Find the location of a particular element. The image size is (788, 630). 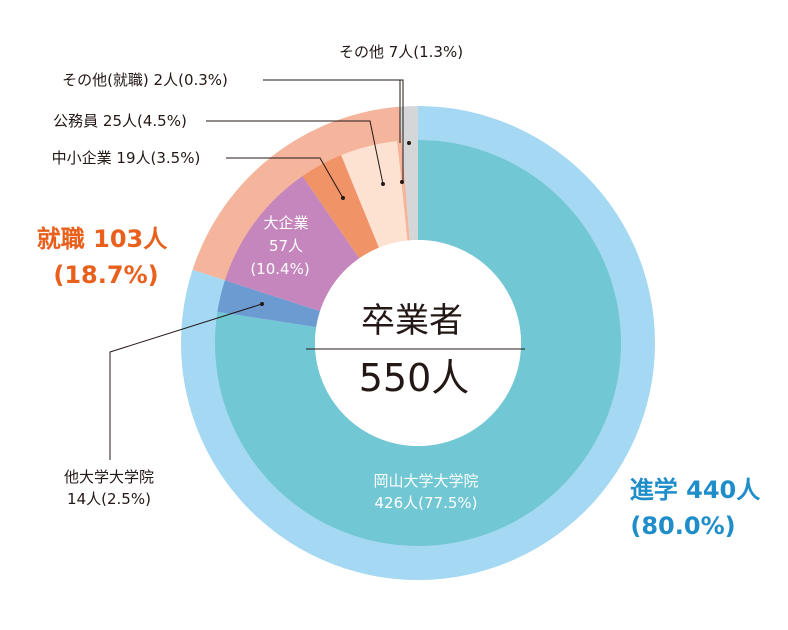

label-shushoku-line1: 就職 103人 is located at coordinates (102, 239).